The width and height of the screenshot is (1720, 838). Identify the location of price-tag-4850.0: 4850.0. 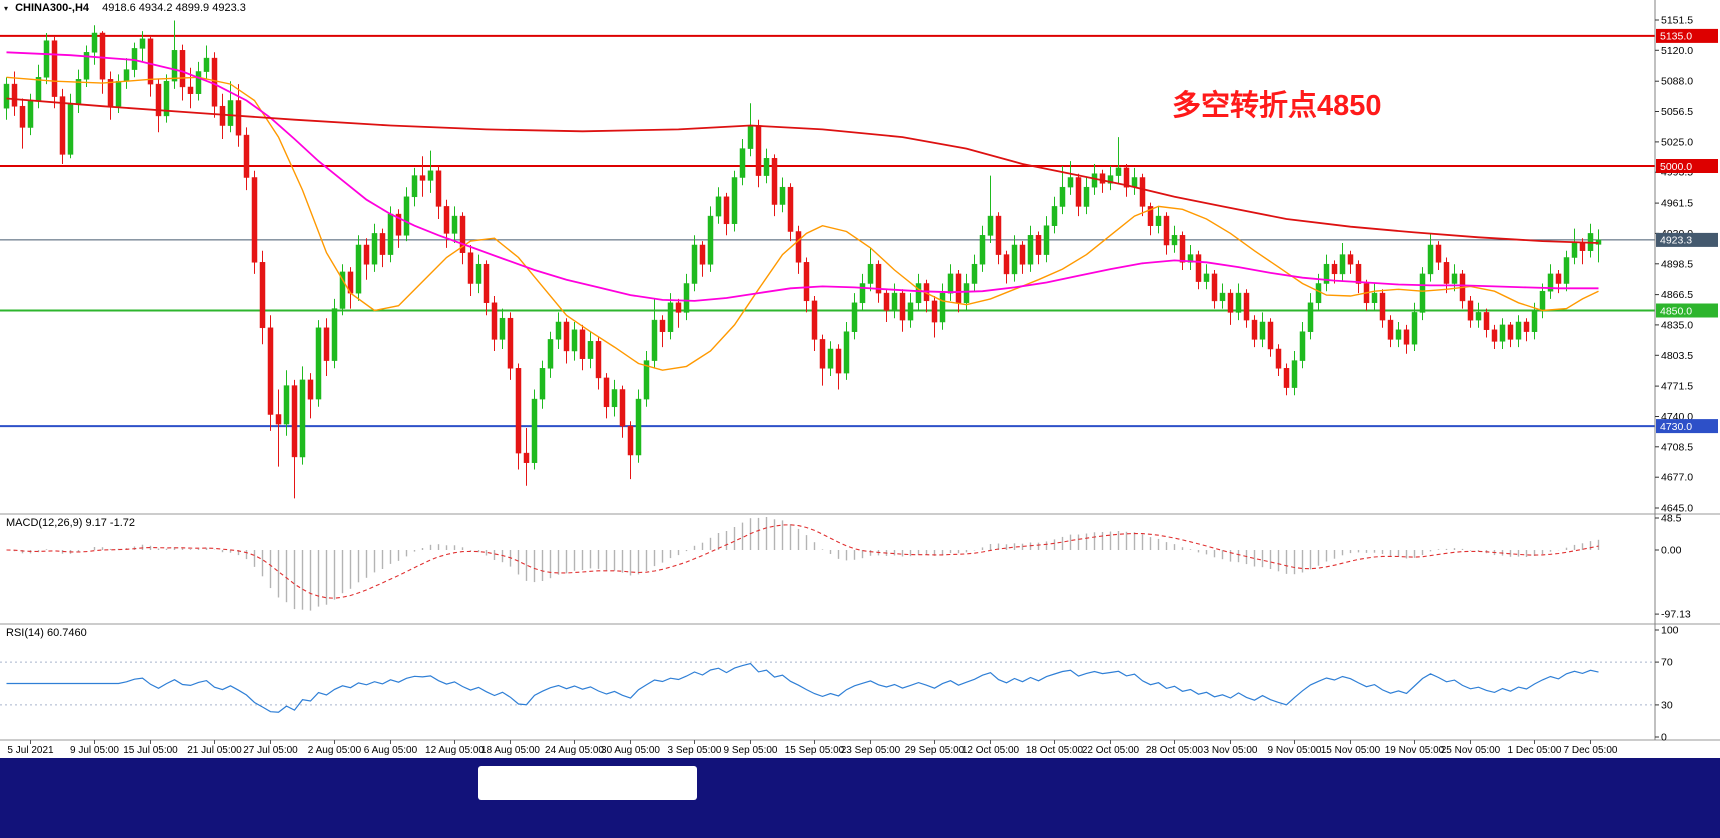
(1687, 310).